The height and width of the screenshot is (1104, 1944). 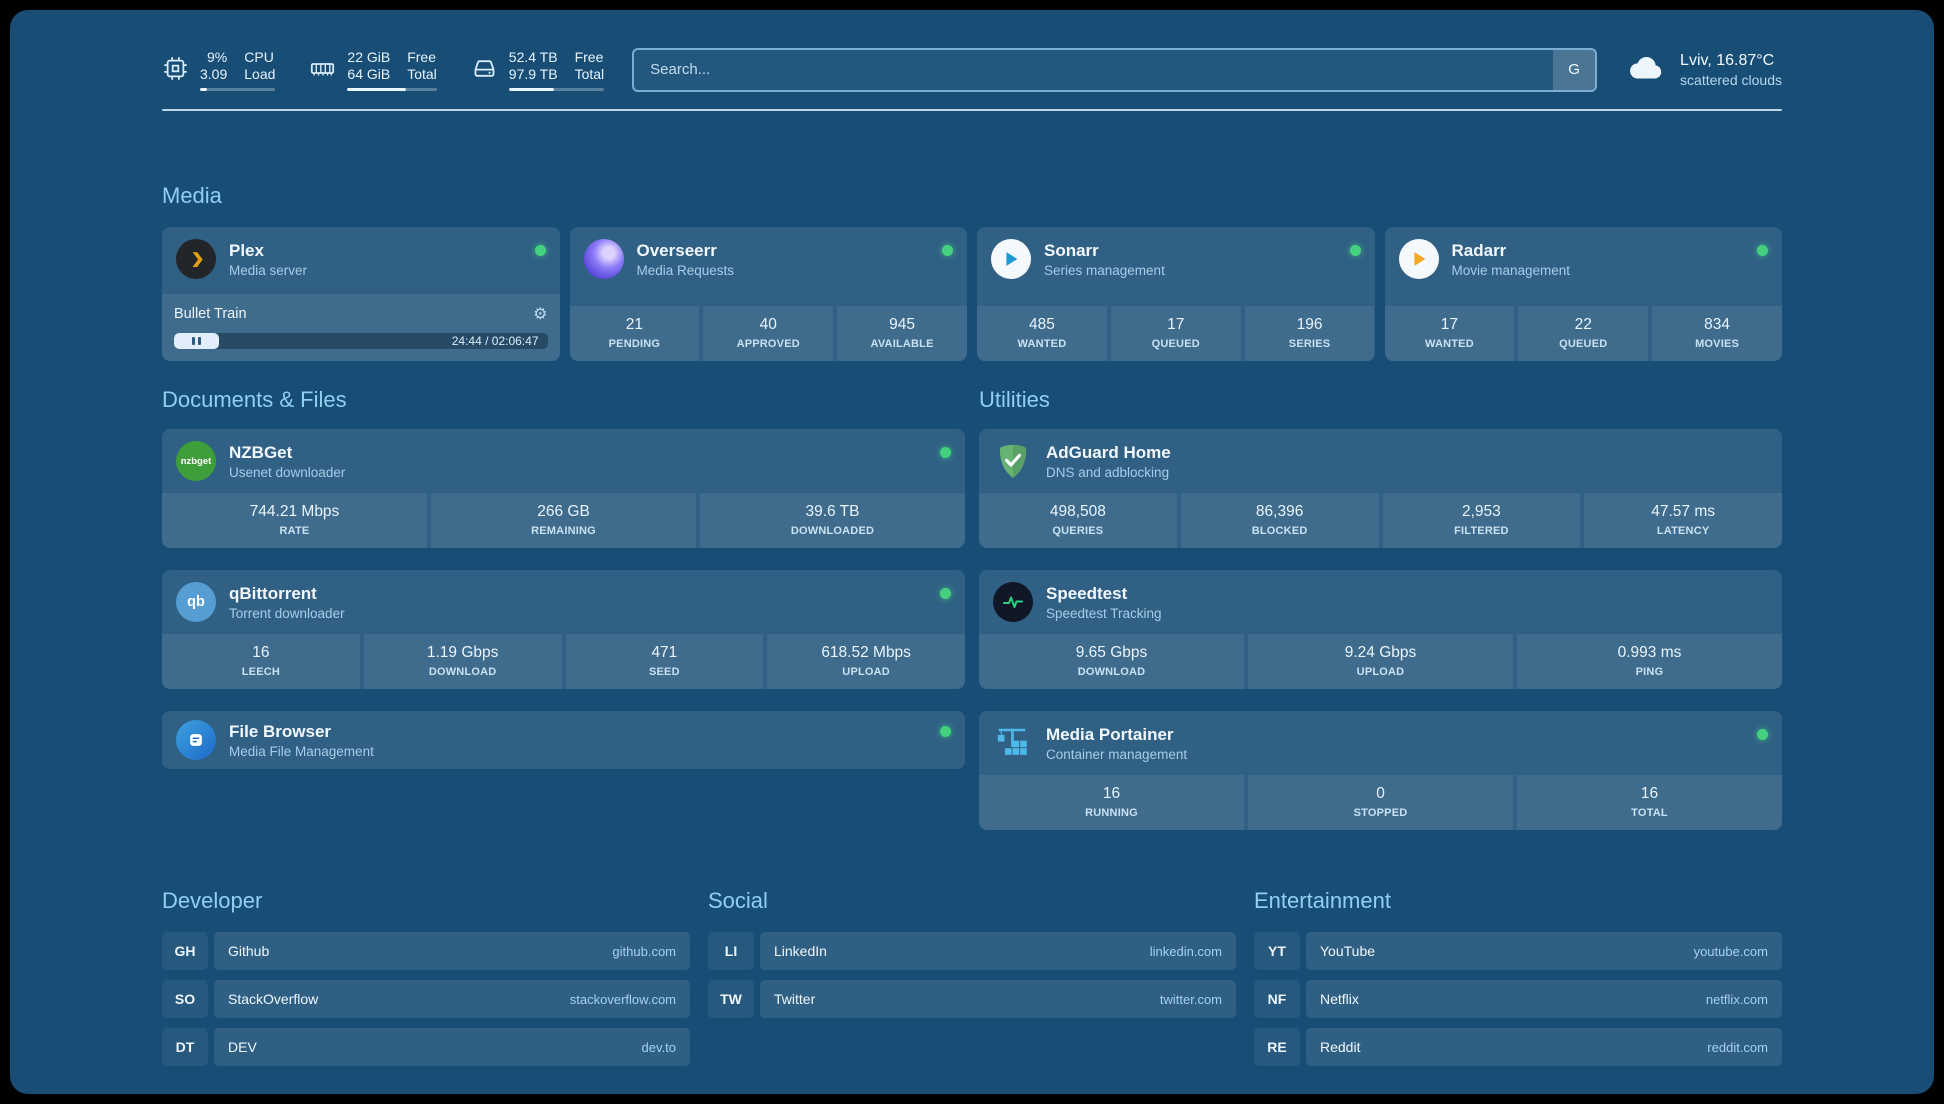 What do you see at coordinates (268, 270) in the screenshot?
I see `service-subtitle: Media server` at bounding box center [268, 270].